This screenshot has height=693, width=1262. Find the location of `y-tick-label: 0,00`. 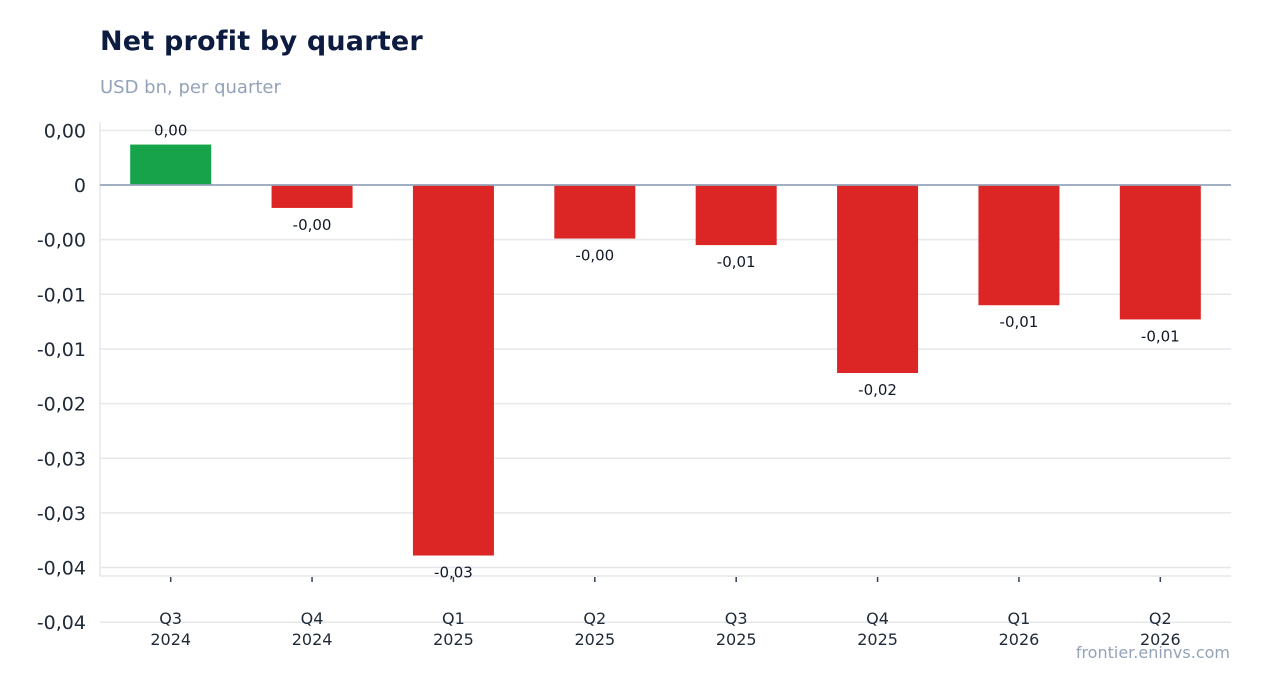

y-tick-label: 0,00 is located at coordinates (65, 131).